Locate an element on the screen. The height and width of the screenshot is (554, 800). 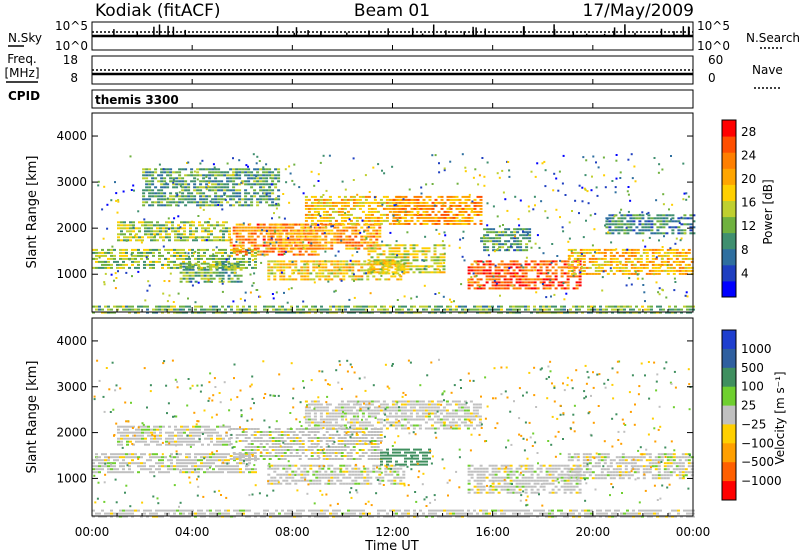
velocity-ytick-label-2: 3000 is located at coordinates (71, 387).